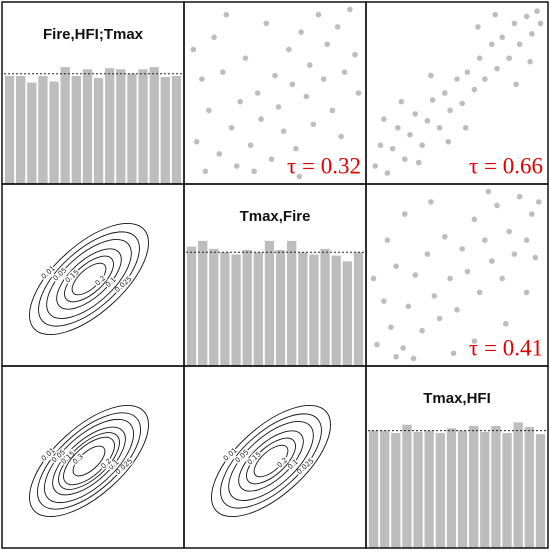  Describe the element at coordinates (457, 398) in the screenshot. I see `panel-title: Tmax,HFI` at that location.